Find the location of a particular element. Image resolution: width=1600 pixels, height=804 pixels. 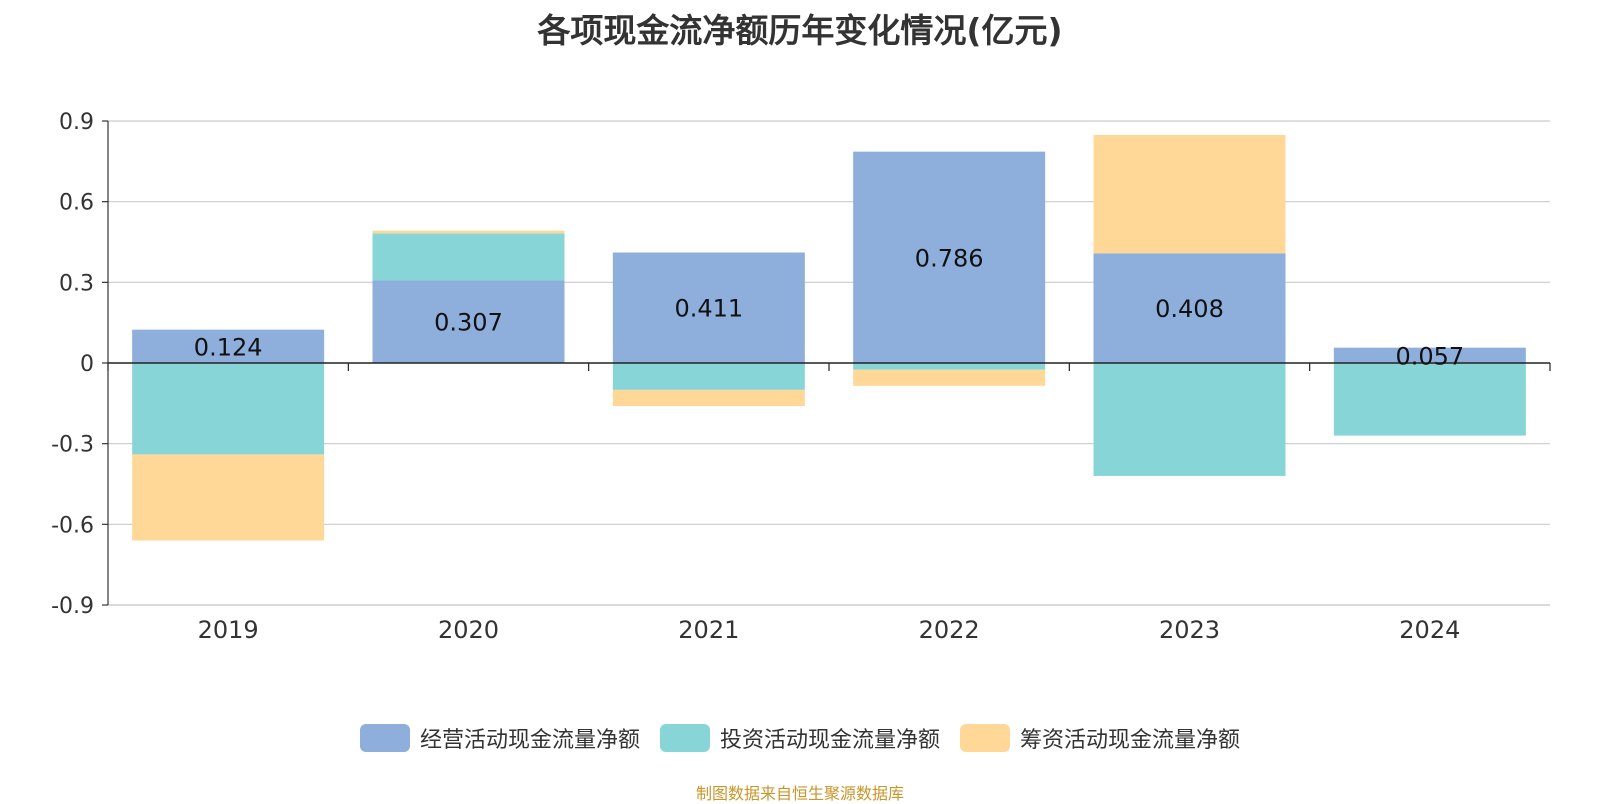

x-tick-label: 2021 is located at coordinates (708, 630).